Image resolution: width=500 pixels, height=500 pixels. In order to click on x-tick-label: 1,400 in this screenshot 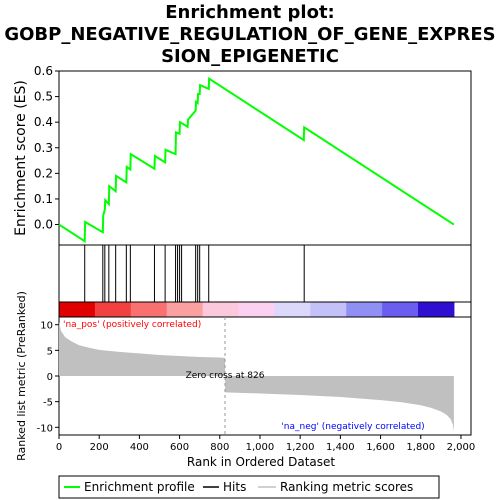, I will do `click(340, 447)`.